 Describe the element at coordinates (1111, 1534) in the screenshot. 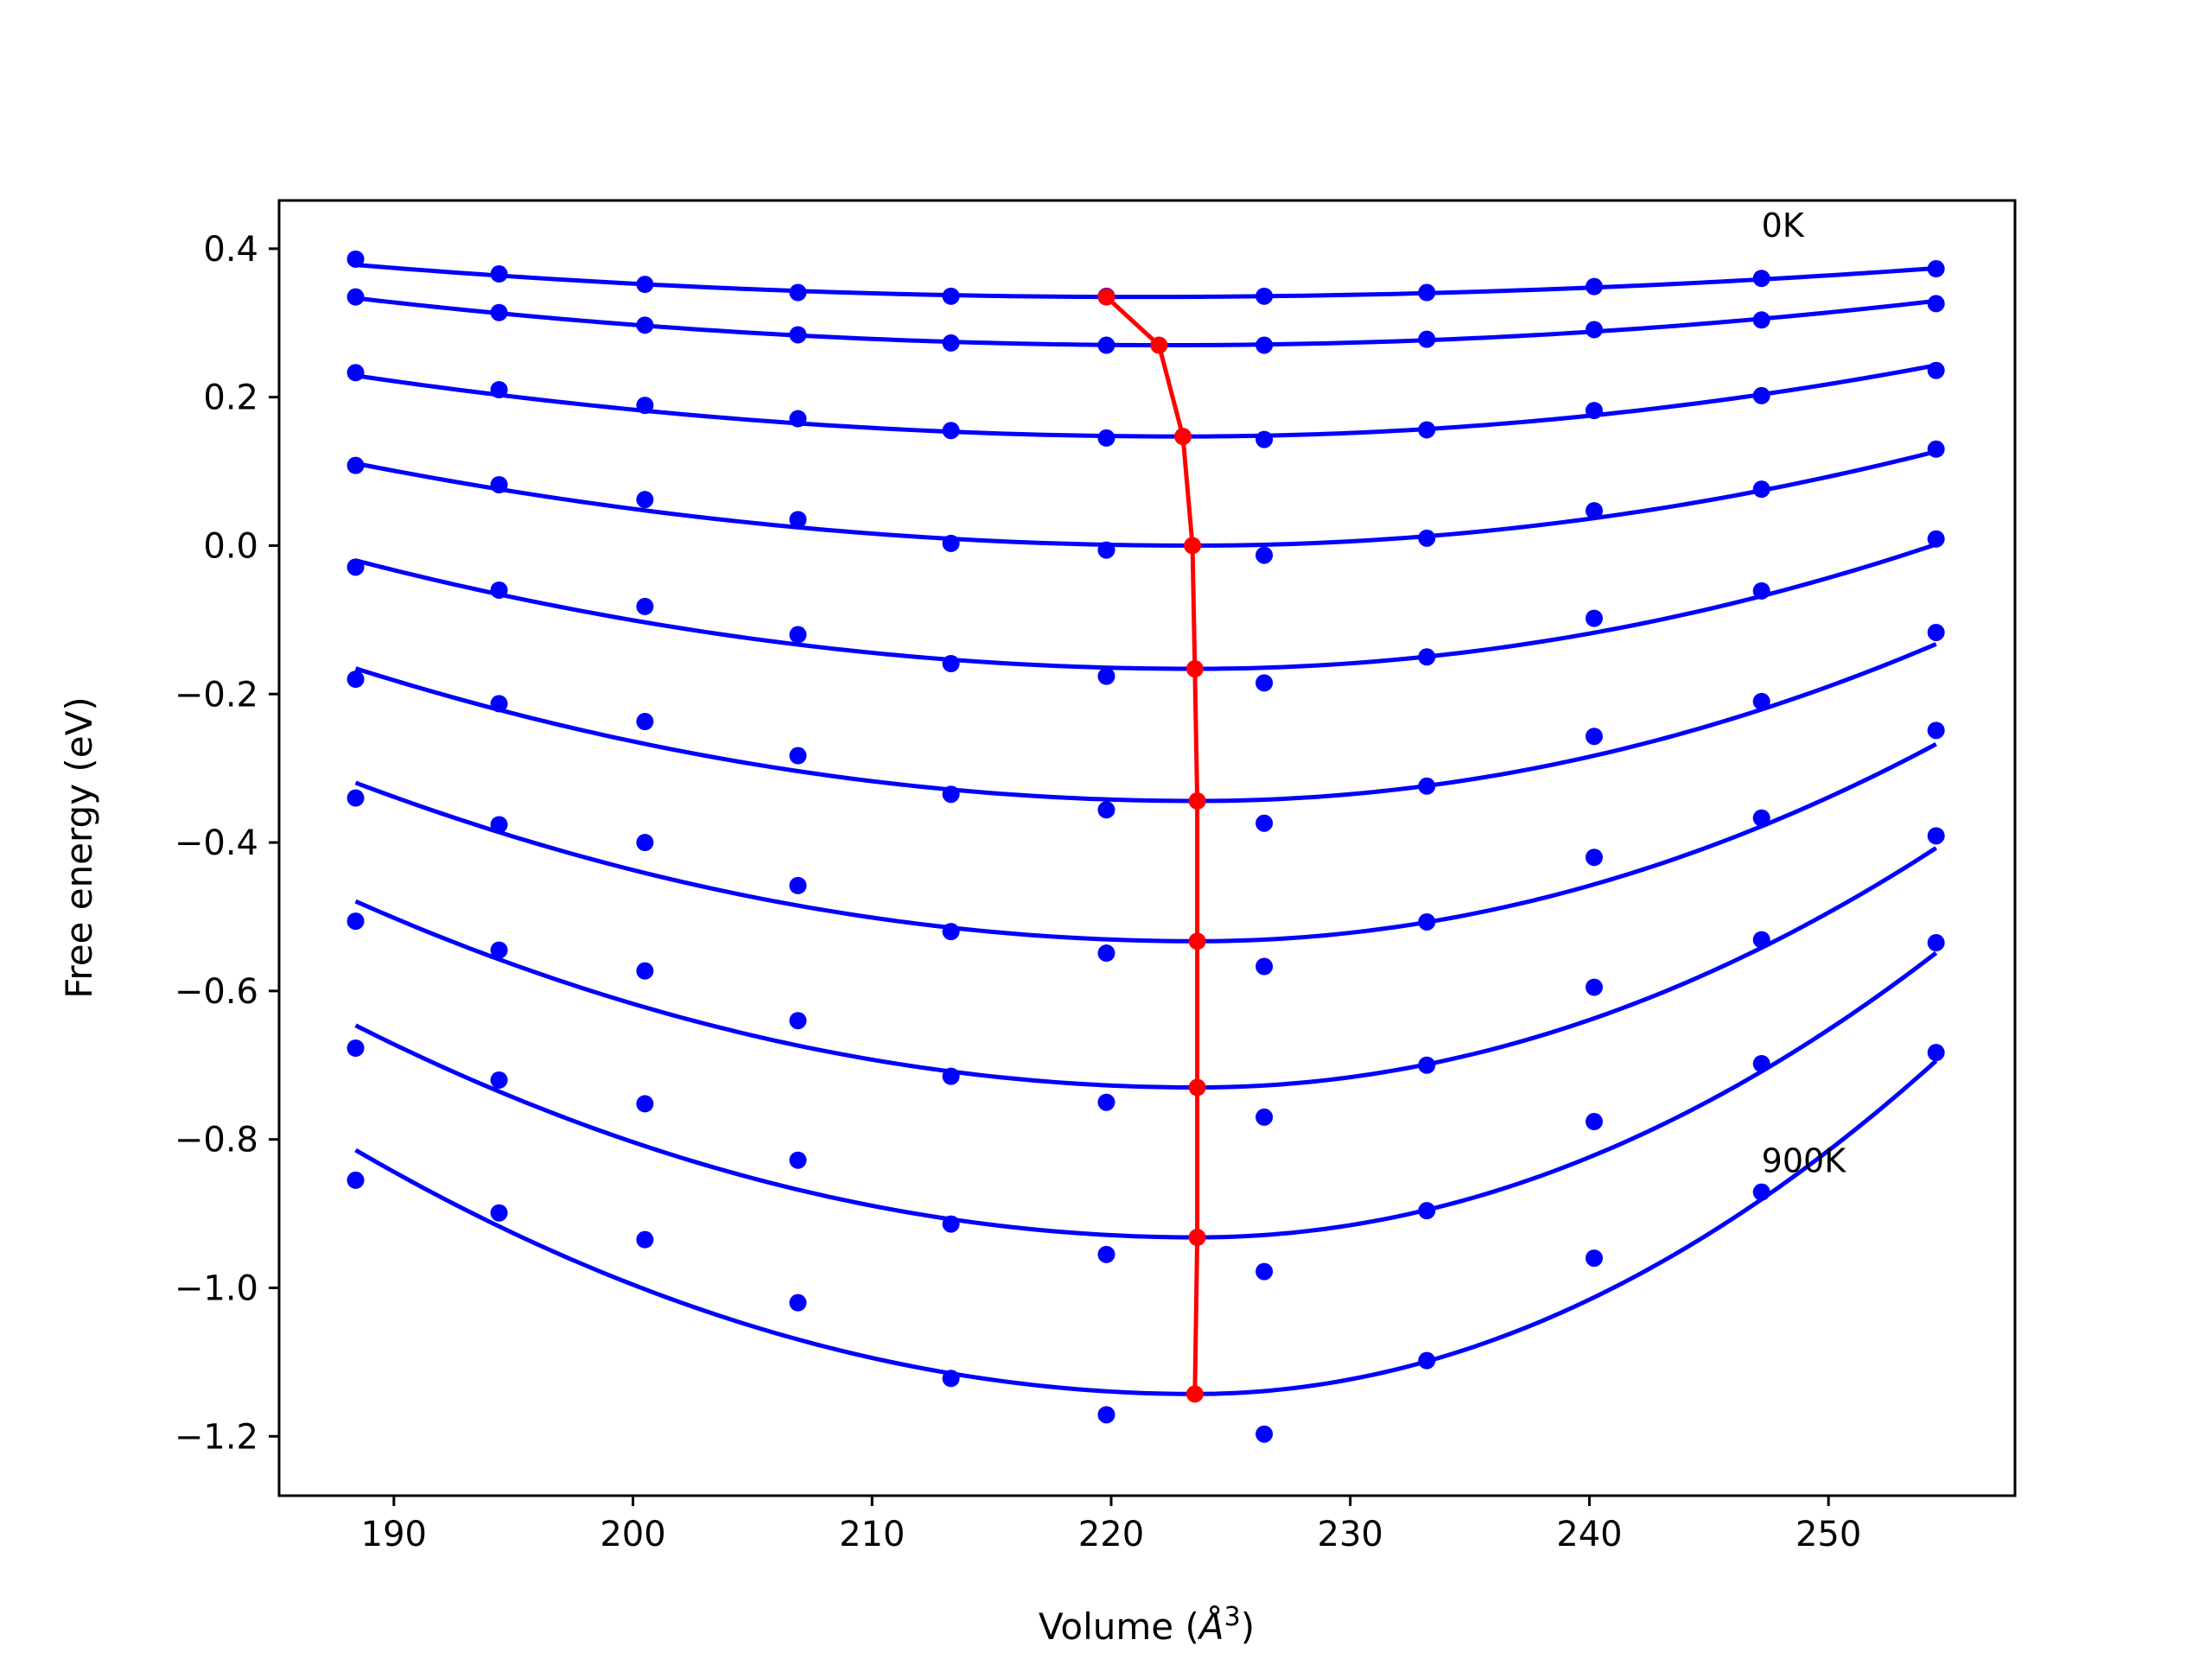

I see `x-tick-label: 220` at that location.